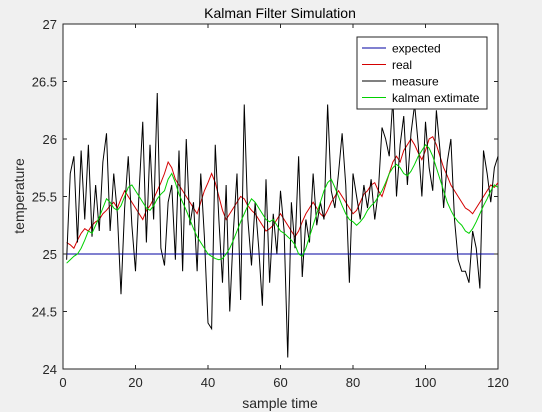  I want to click on x-tick-label: 0, so click(62, 382).